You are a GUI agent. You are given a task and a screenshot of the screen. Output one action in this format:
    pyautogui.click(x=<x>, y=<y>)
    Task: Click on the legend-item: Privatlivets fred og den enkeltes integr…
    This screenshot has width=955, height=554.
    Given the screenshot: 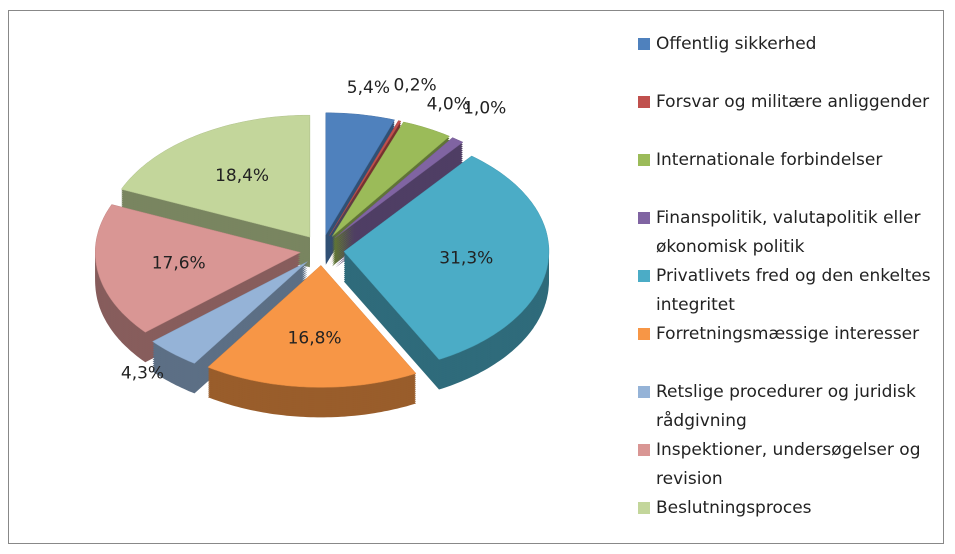 What is the action you would take?
    pyautogui.click(x=794, y=291)
    